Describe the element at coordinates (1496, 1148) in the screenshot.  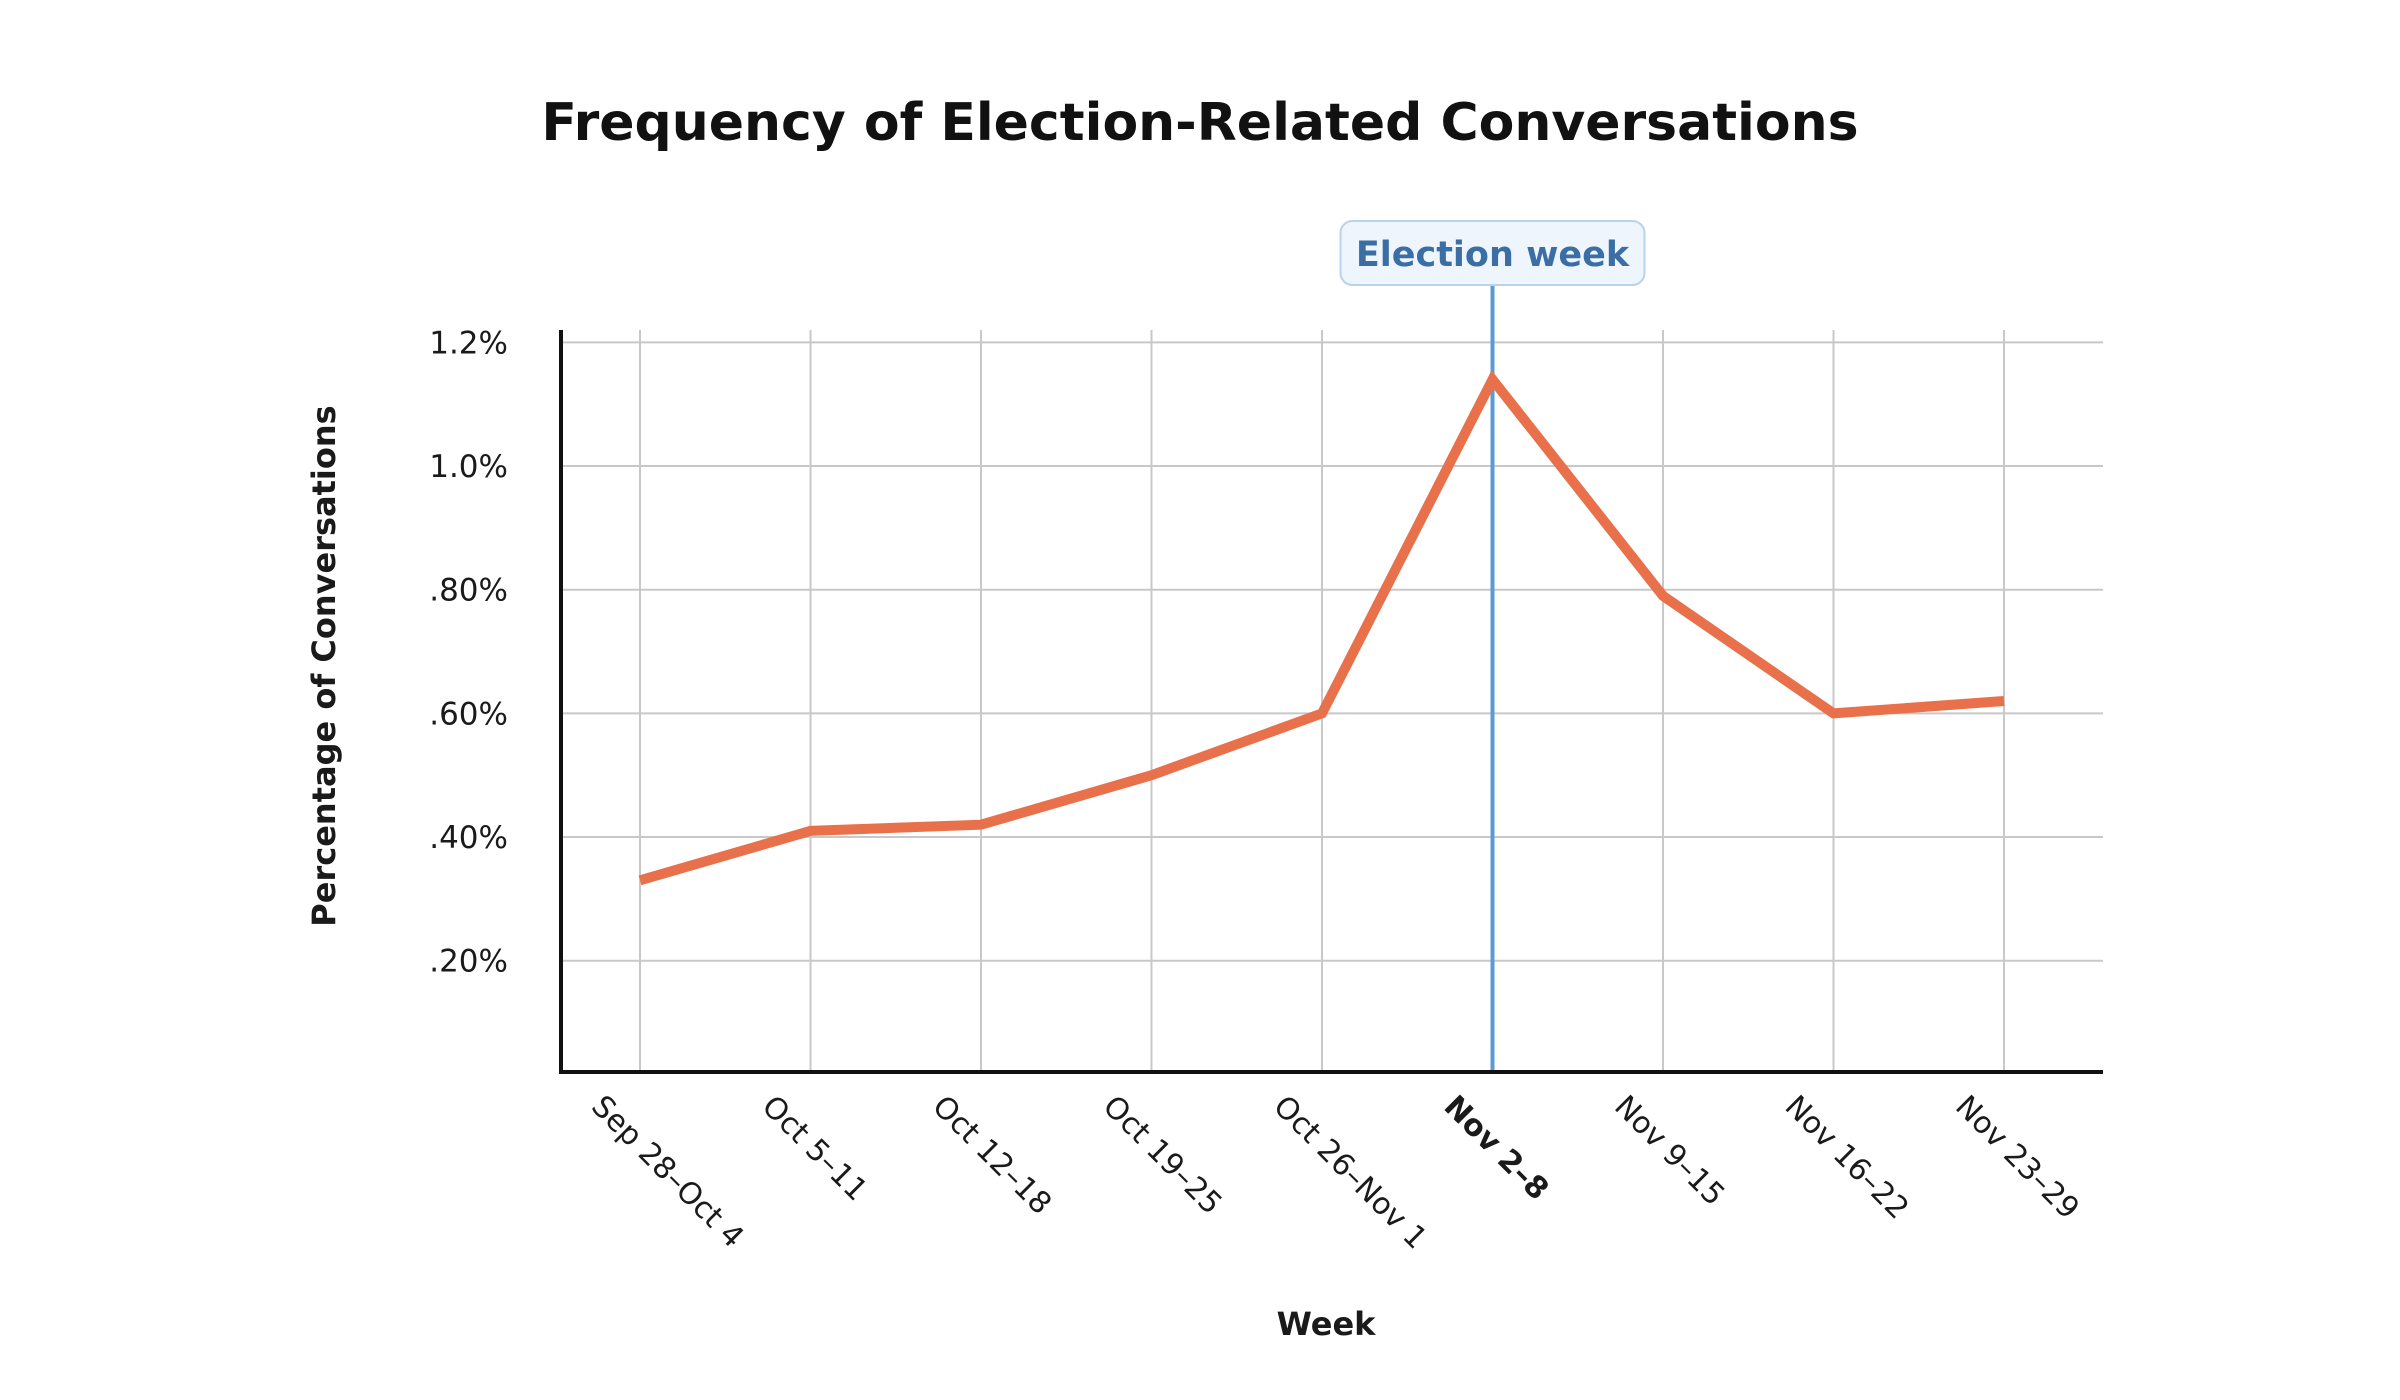
I see `x-tick-label: Nov 2–8` at that location.